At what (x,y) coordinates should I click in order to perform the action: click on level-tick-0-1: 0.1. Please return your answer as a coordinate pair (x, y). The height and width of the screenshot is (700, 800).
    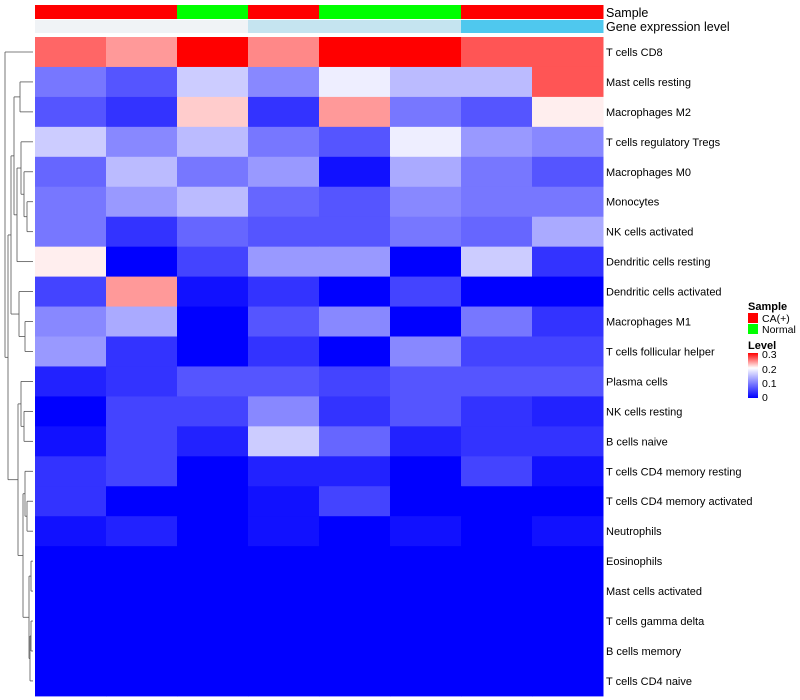
    Looking at the image, I should click on (769, 384).